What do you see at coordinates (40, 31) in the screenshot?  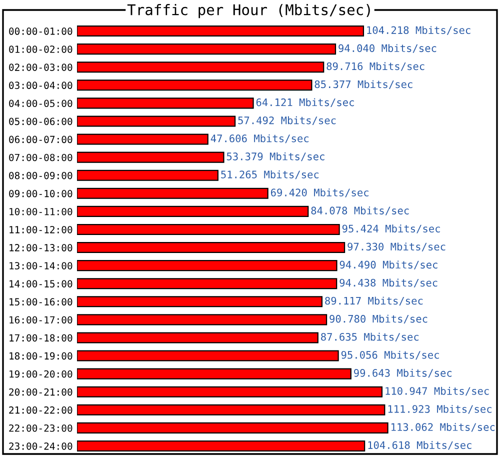 I see `y-tick-label: 00:00-01:00` at bounding box center [40, 31].